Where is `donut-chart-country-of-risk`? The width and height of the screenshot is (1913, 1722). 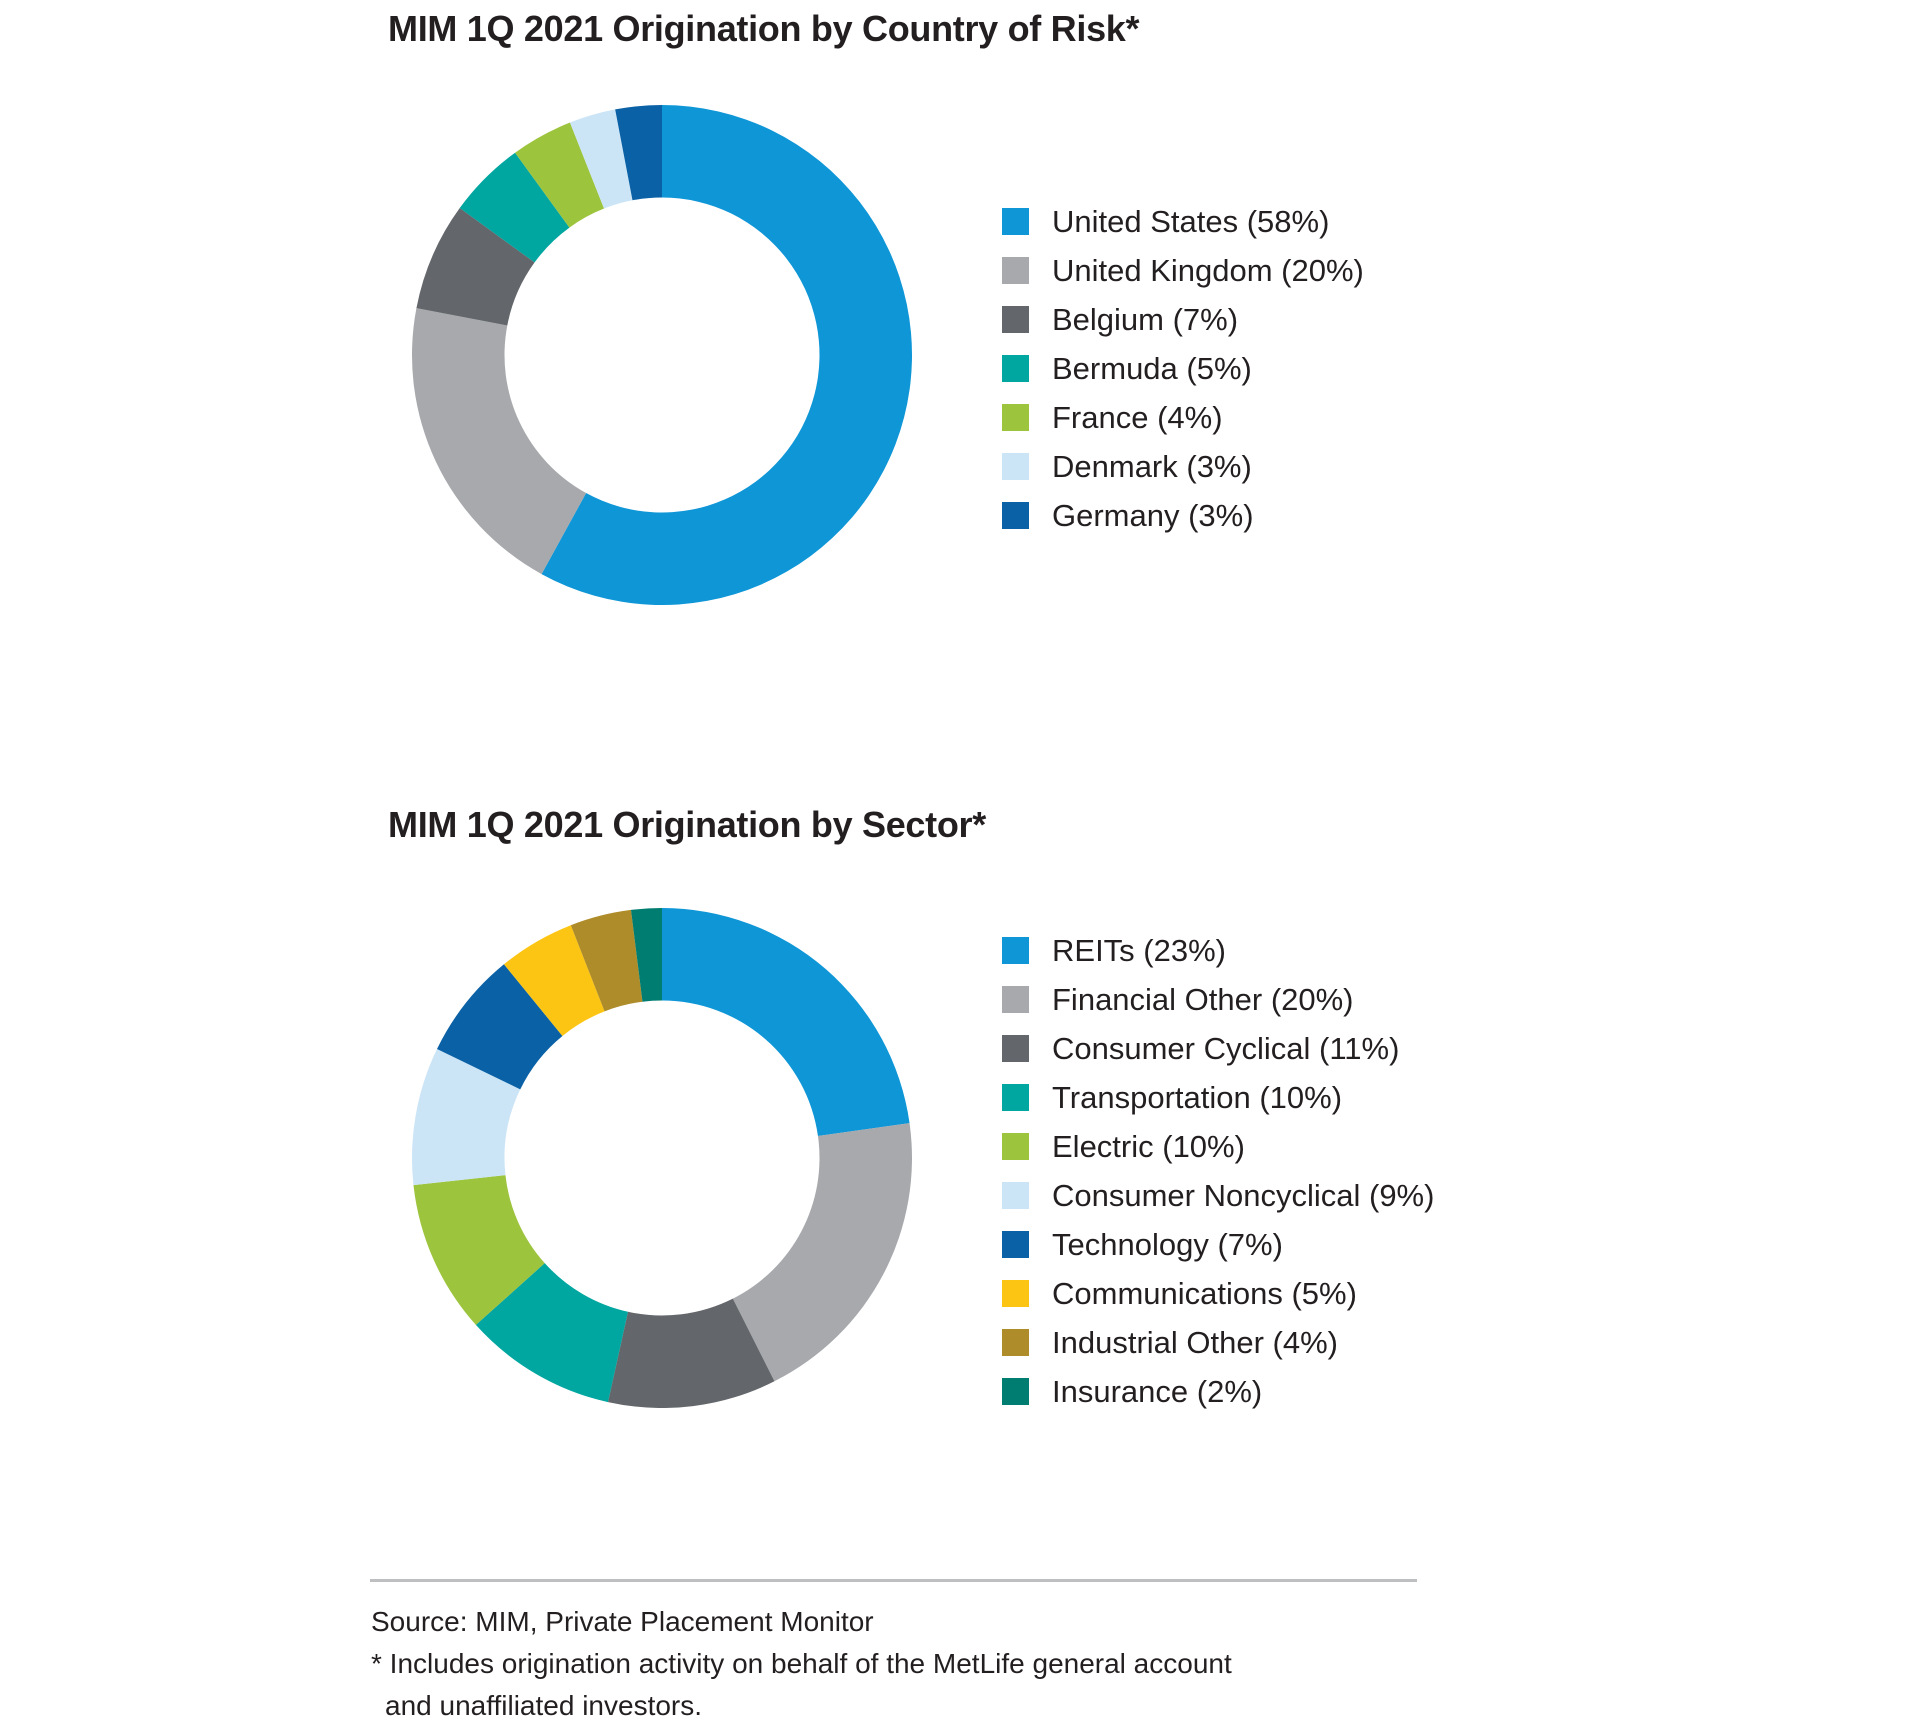
donut-chart-country-of-risk is located at coordinates (662, 355).